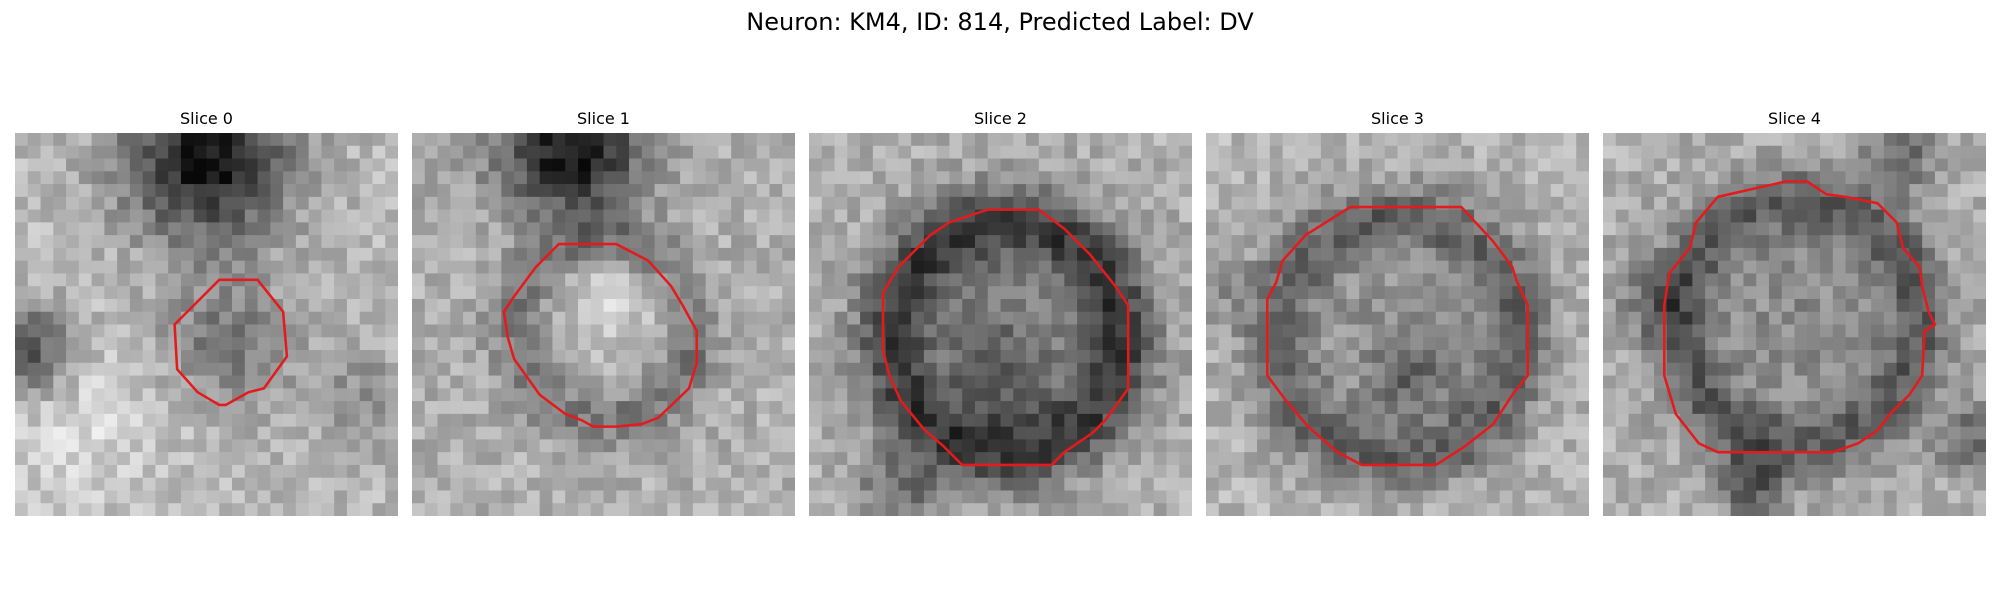  What do you see at coordinates (1794, 118) in the screenshot?
I see `slice-title-4: Slice 4` at bounding box center [1794, 118].